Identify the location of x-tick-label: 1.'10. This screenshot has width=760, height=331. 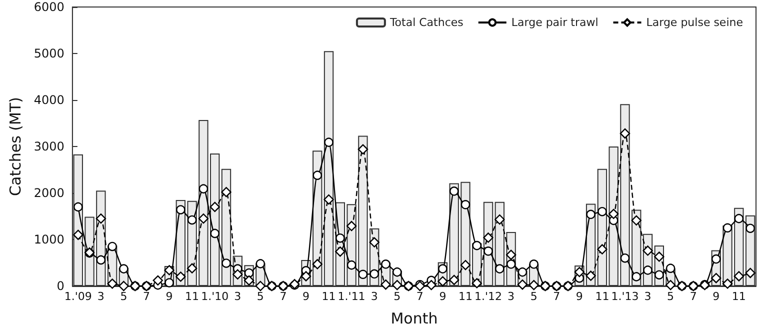
(215, 296).